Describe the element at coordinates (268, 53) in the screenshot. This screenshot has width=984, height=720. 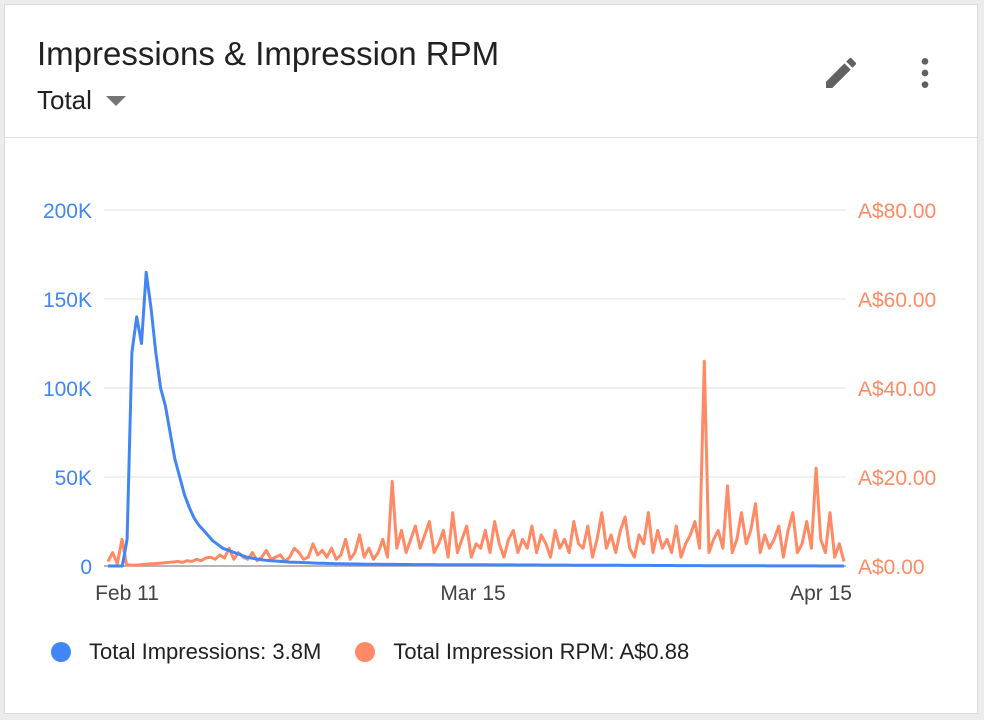
I see `card-title: Impressions & Impression RPM` at that location.